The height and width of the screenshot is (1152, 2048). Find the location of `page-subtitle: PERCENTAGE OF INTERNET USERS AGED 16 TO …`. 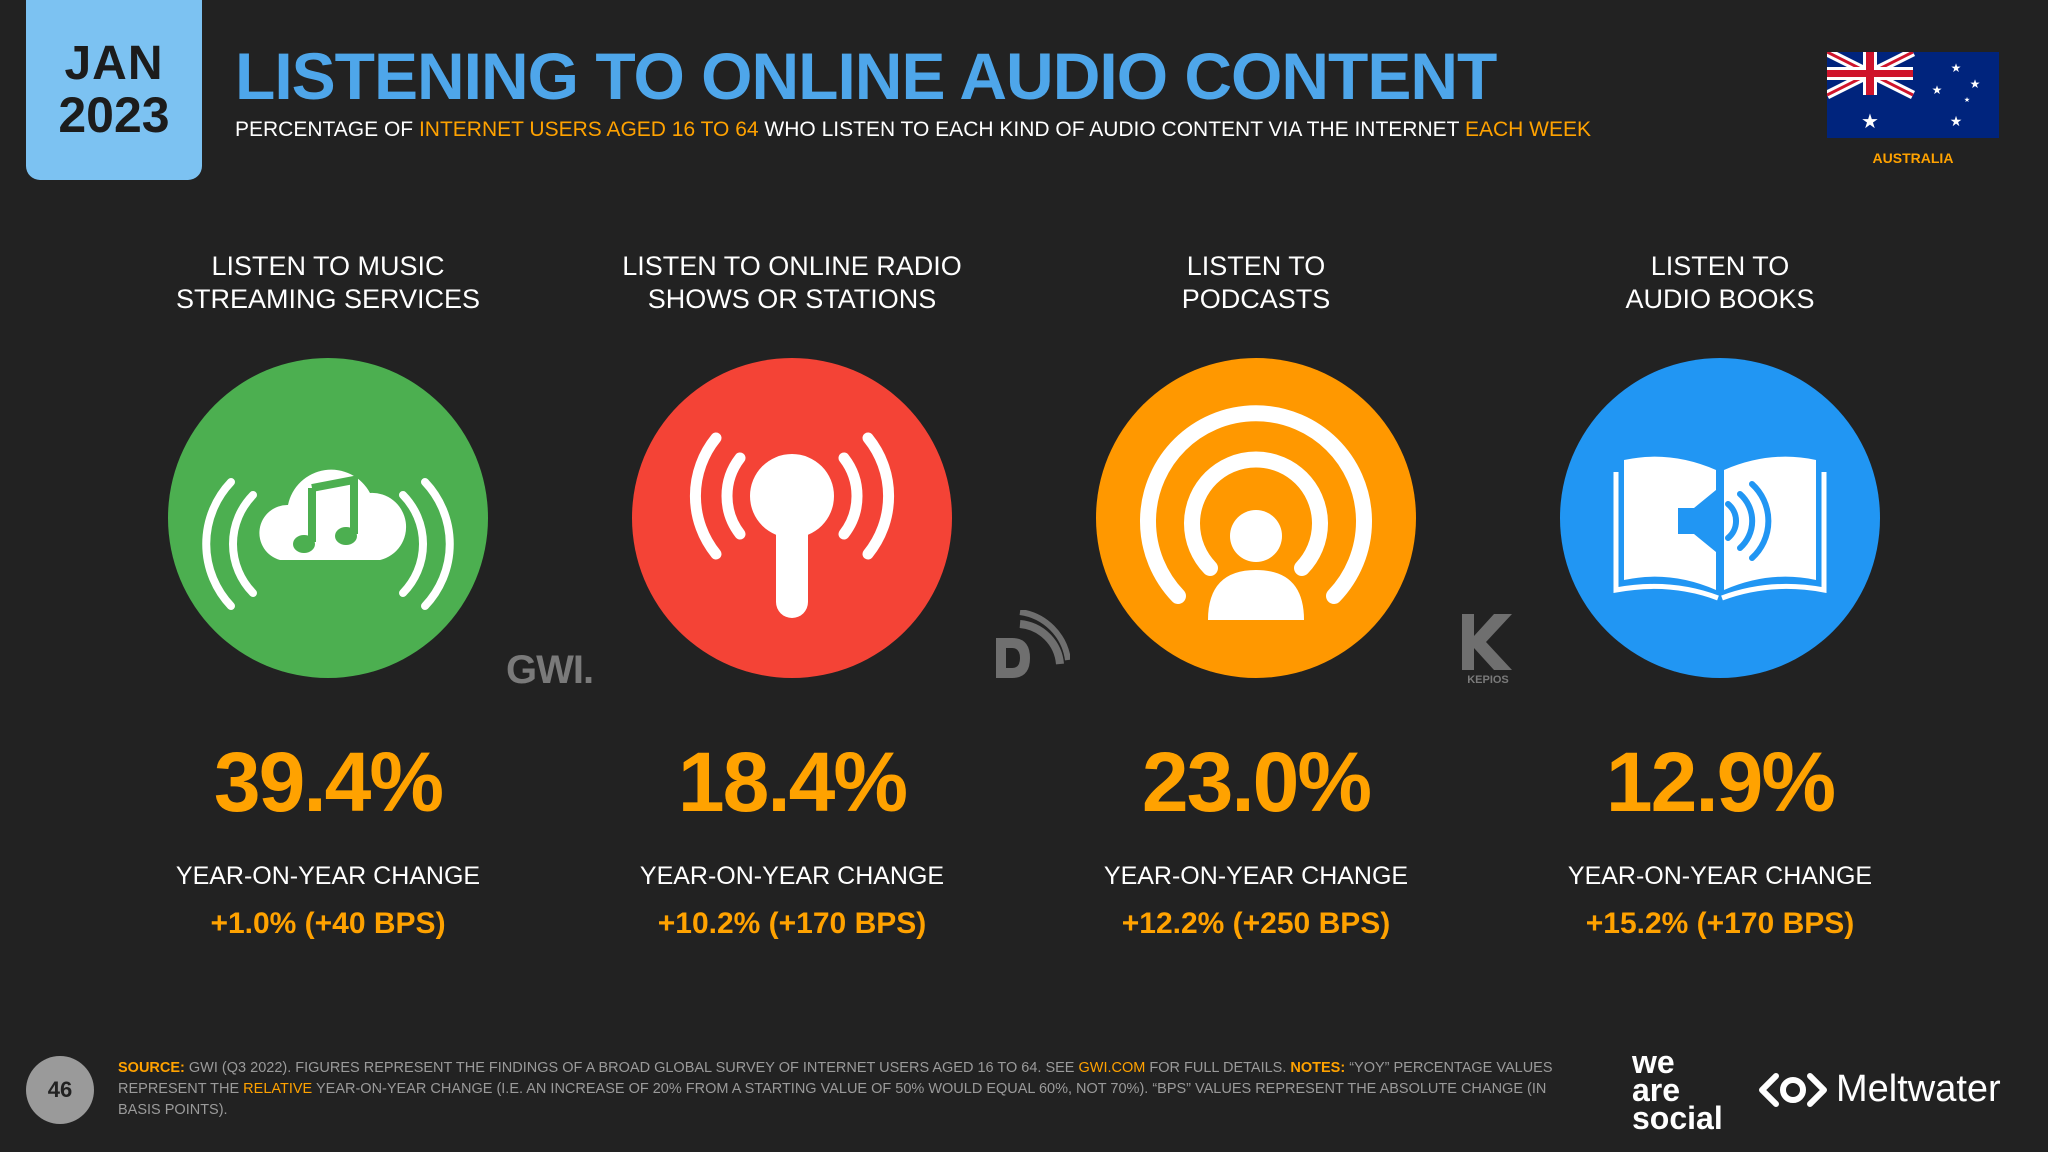

page-subtitle: PERCENTAGE OF INTERNET USERS AGED 16 TO … is located at coordinates (913, 129).